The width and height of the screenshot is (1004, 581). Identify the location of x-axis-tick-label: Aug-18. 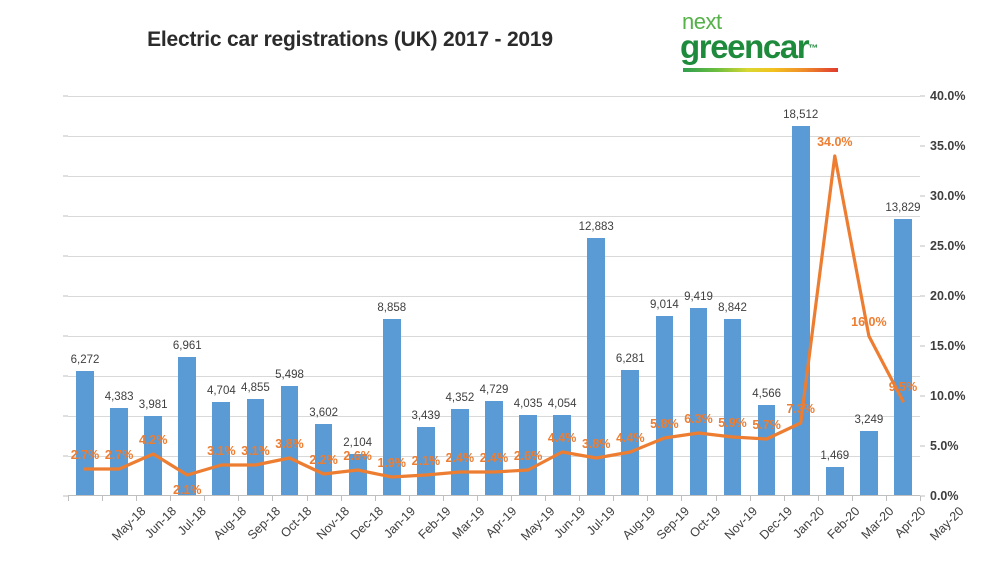
(230, 523).